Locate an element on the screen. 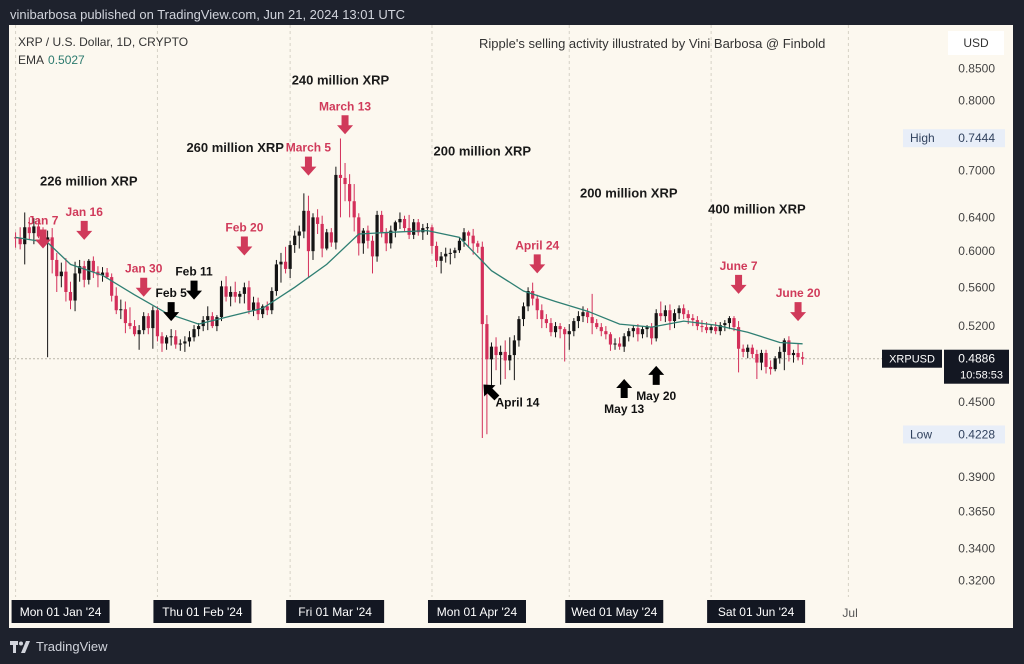 Image resolution: width=1024 pixels, height=664 pixels. y-tick-label: 0.3650 is located at coordinates (976, 511).